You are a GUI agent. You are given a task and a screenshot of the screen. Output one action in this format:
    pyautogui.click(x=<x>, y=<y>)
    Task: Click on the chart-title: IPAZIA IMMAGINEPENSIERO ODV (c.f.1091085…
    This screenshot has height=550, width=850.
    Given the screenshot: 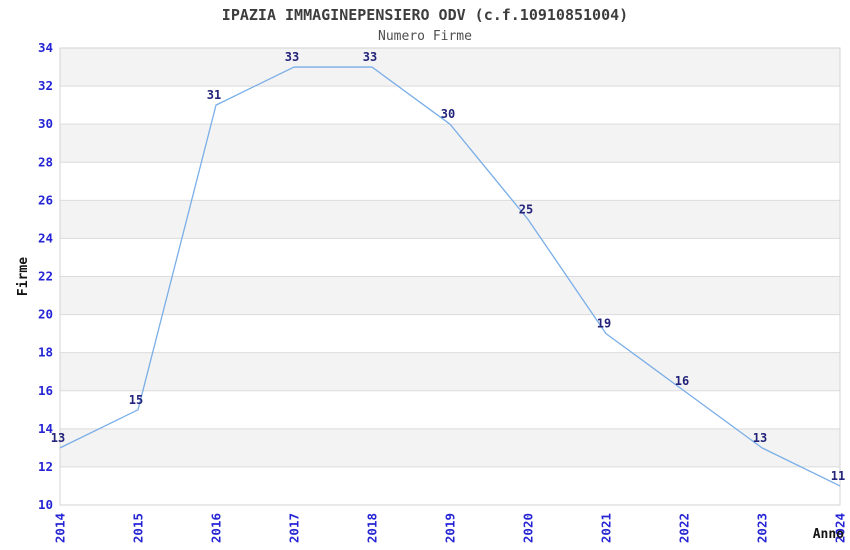 What is the action you would take?
    pyautogui.click(x=425, y=15)
    